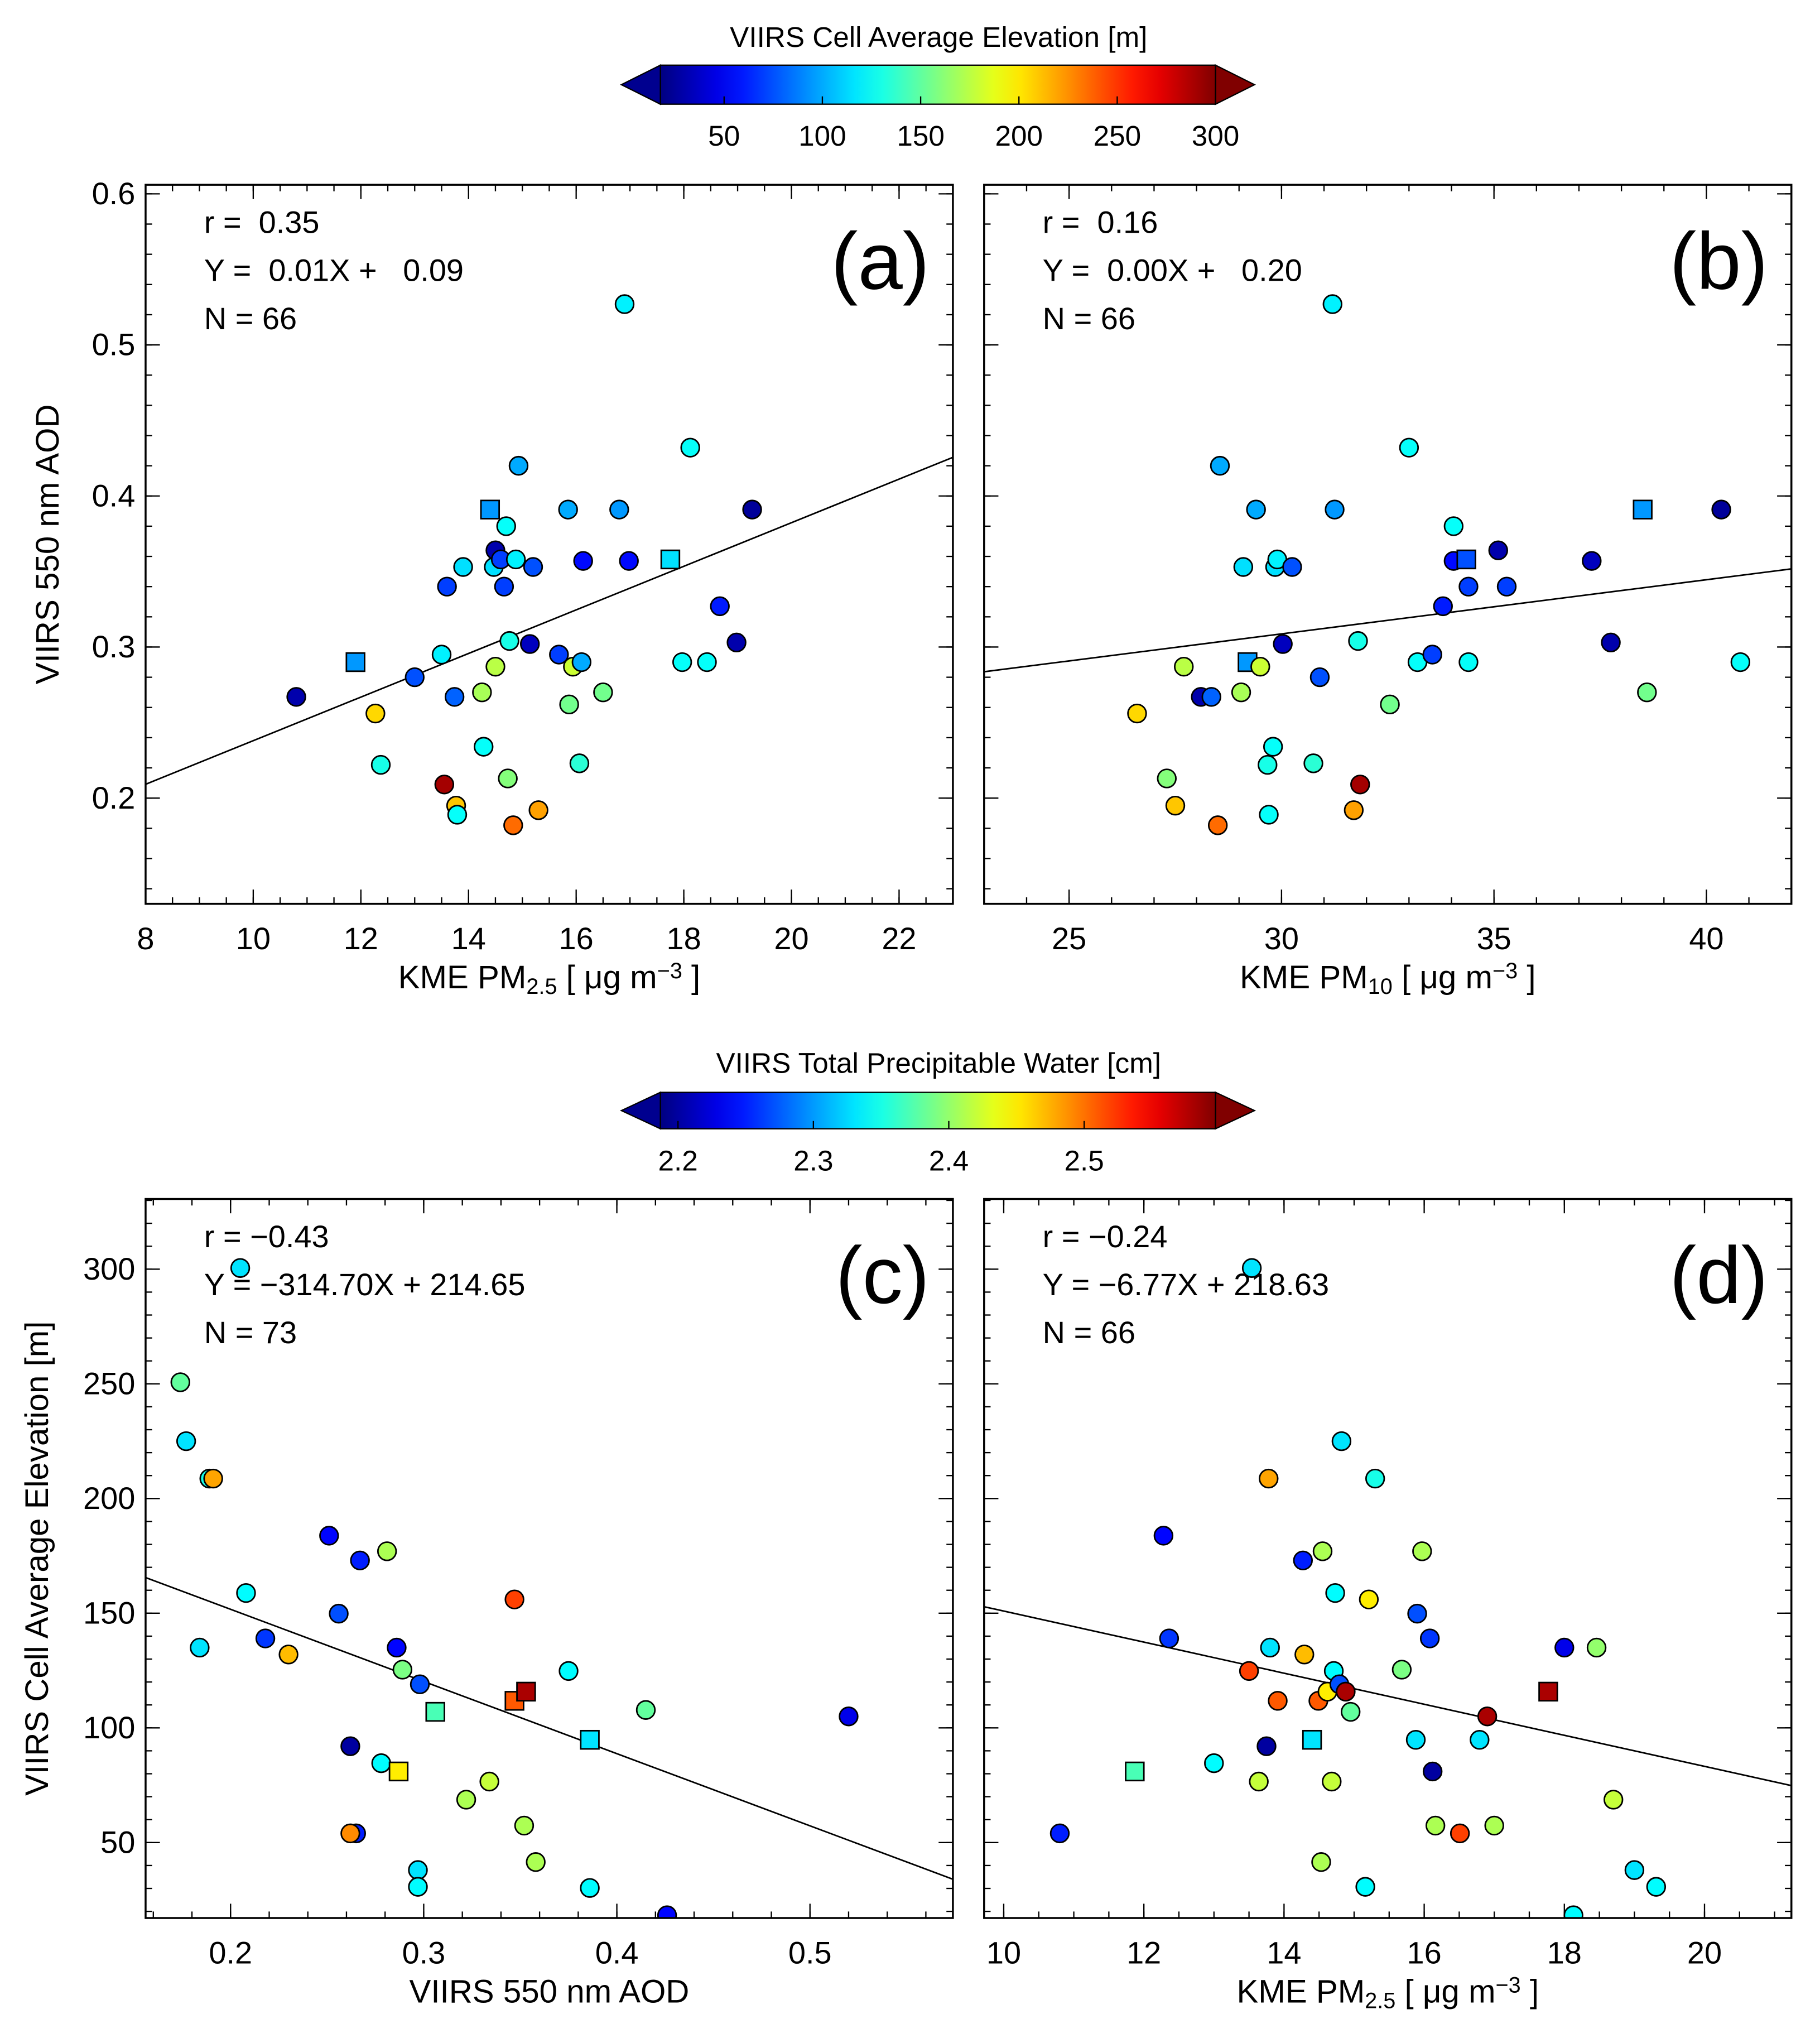 Image resolution: width=1820 pixels, height=2043 pixels. What do you see at coordinates (1084, 1160) in the screenshot?
I see `colorbar-tick-label: 2.5` at bounding box center [1084, 1160].